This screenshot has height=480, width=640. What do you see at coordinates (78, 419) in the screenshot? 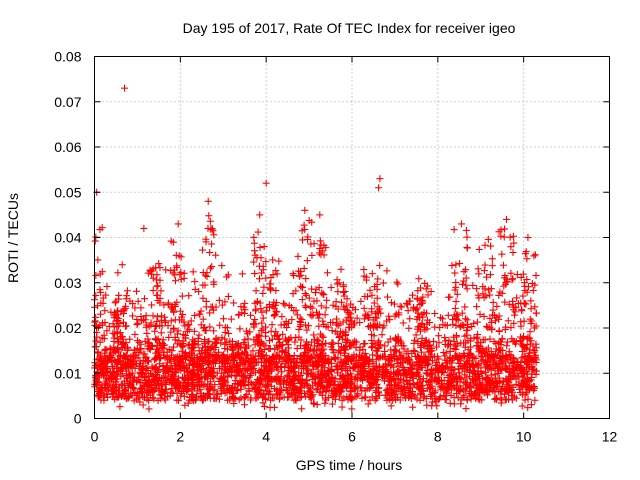
I see `y-tick-label: 0` at bounding box center [78, 419].